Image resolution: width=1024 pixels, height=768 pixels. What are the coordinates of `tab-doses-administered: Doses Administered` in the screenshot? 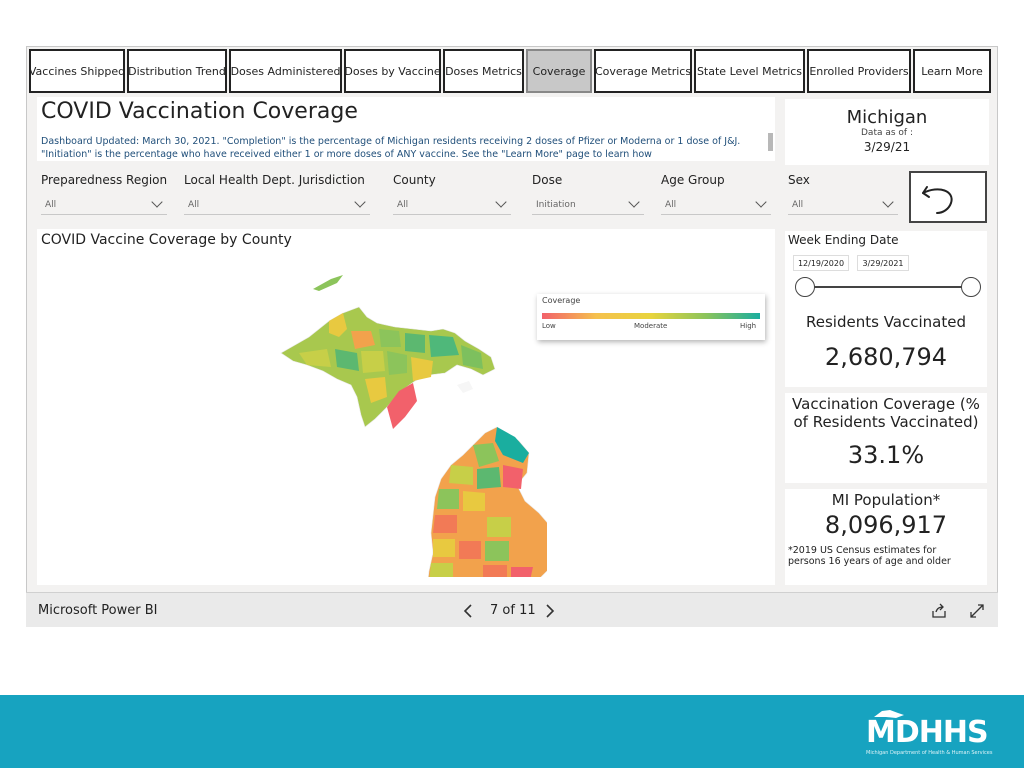 It's located at (285, 71).